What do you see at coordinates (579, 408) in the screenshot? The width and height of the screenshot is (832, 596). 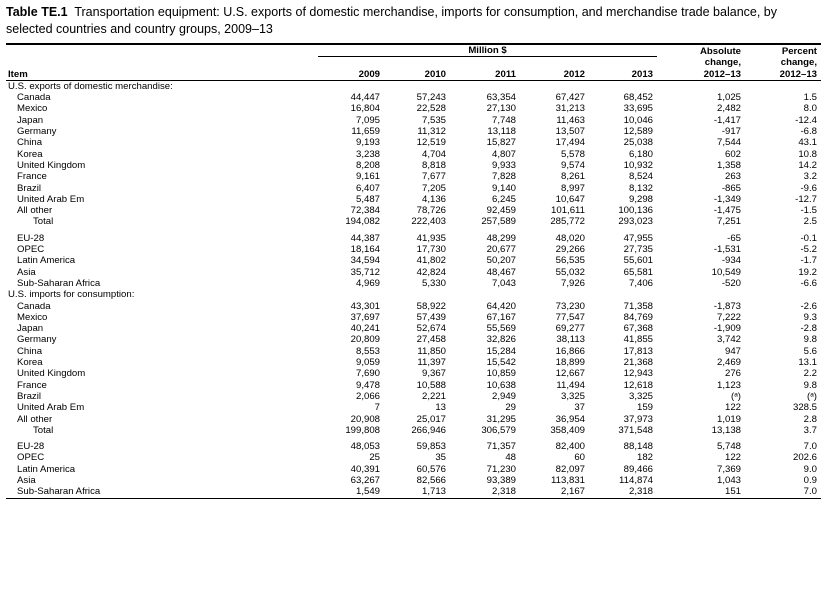 I see `table-cell: 37` at bounding box center [579, 408].